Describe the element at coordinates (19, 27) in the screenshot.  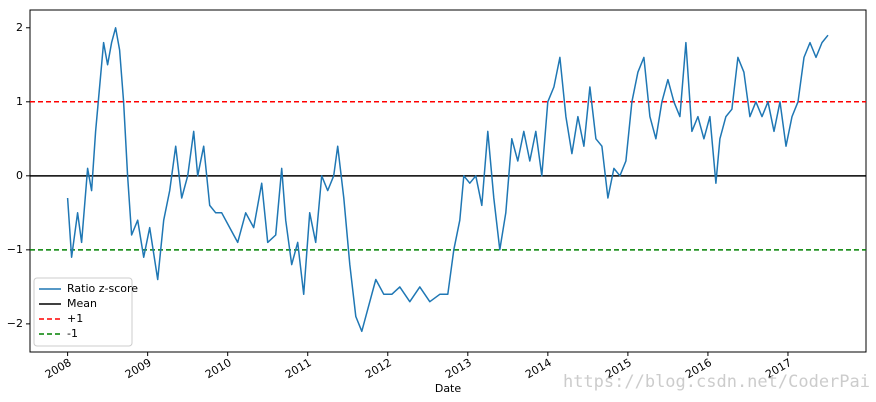
I see `y-tick-label: 2` at that location.